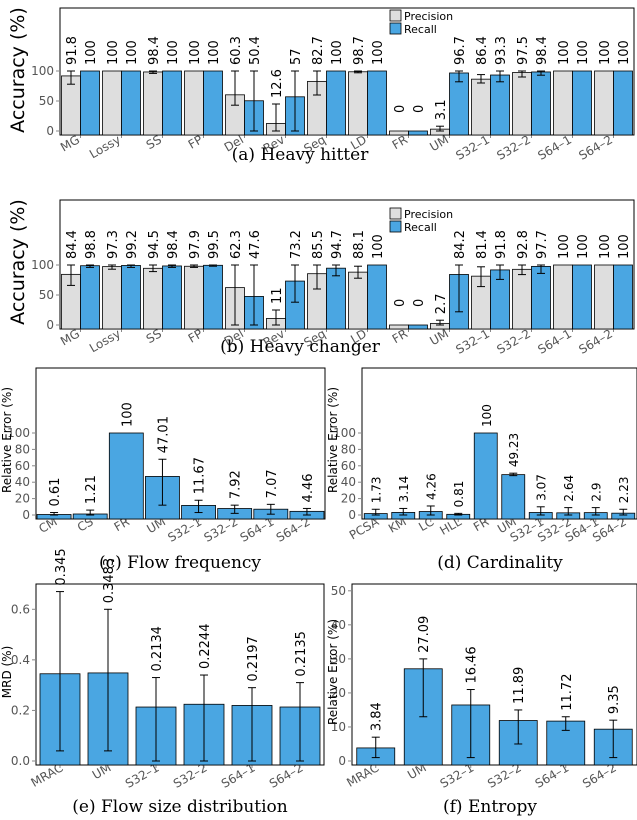 The width and height of the screenshot is (637, 820). What do you see at coordinates (195, 141) in the screenshot?
I see `x-tick-label: FP` at bounding box center [195, 141].